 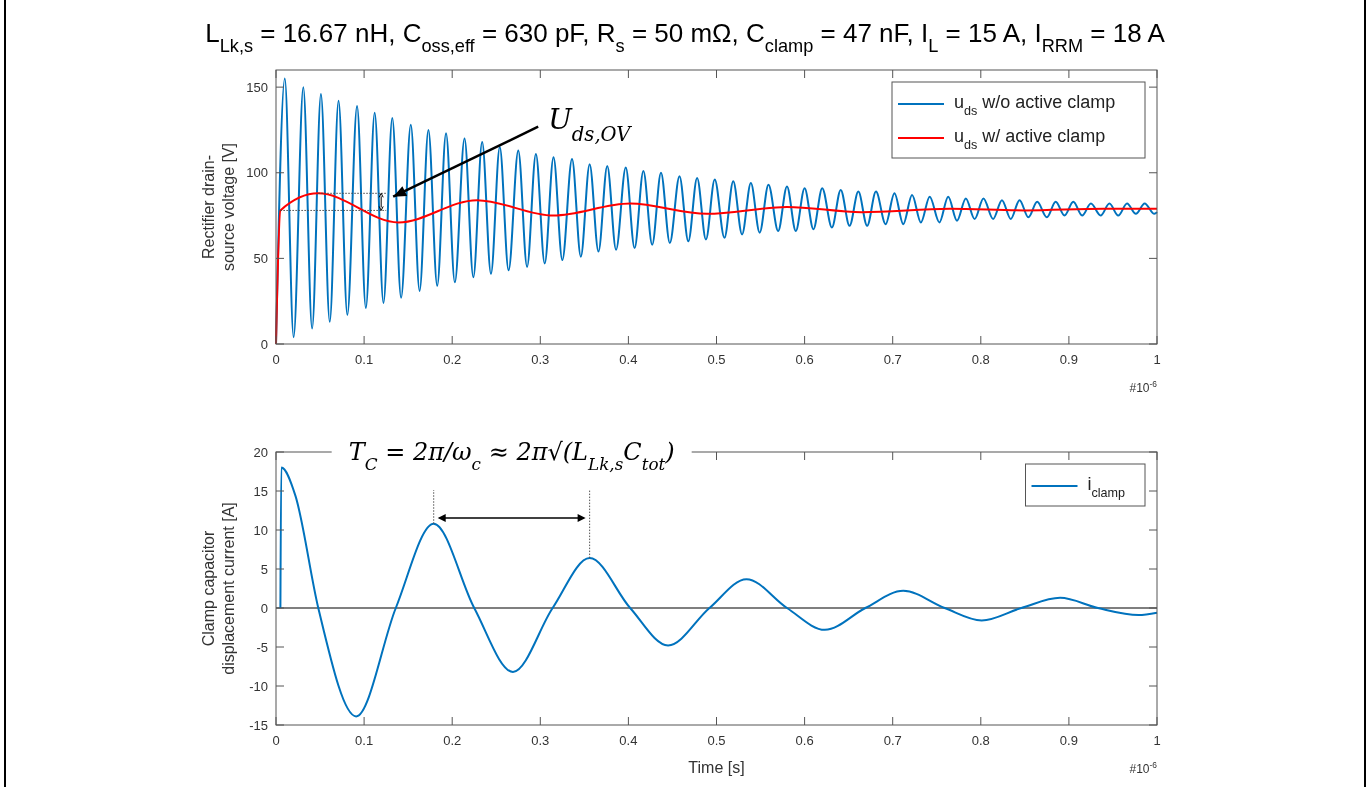 What do you see at coordinates (590, 124) in the screenshot?
I see `annotation: U$_{ds,OV}$` at bounding box center [590, 124].